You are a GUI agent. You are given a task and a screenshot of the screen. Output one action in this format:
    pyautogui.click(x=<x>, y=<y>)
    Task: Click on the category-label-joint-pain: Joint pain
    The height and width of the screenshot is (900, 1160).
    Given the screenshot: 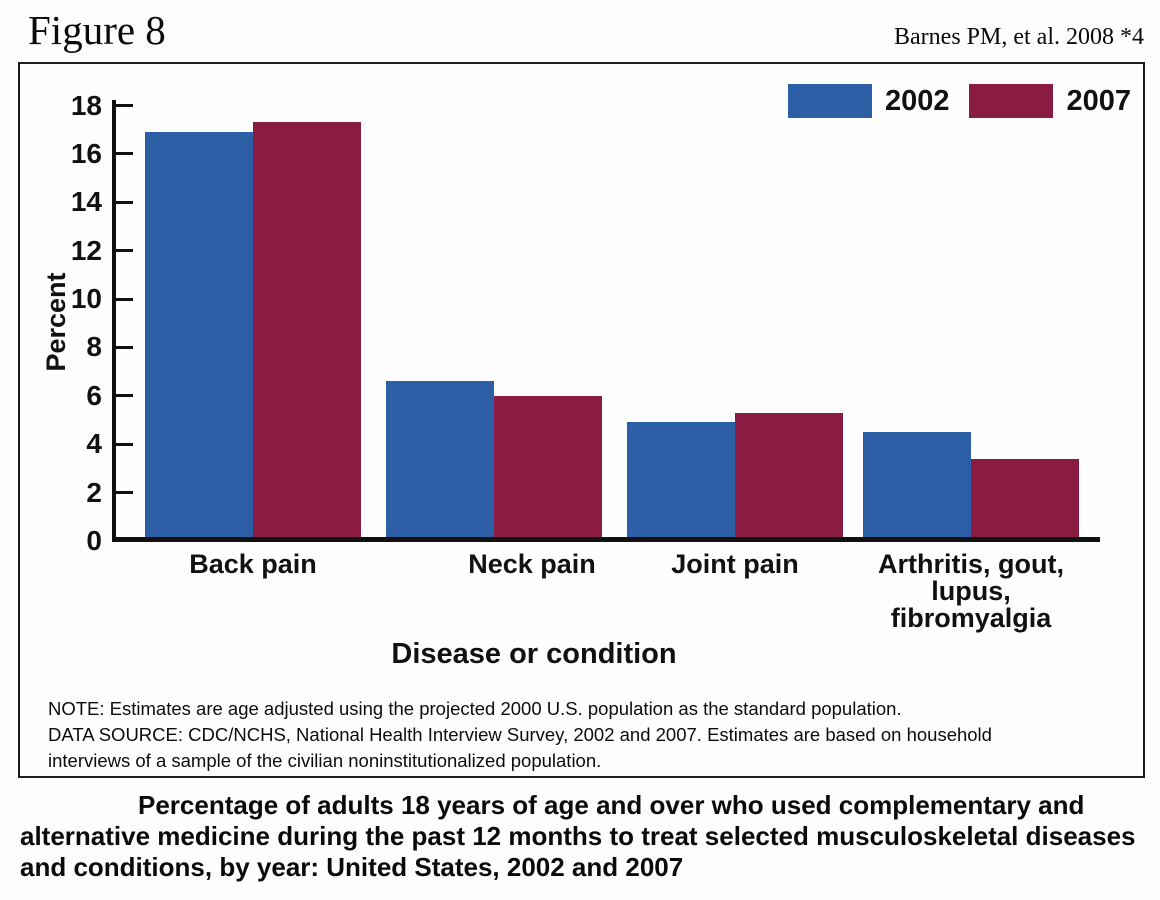 What is the action you would take?
    pyautogui.click(x=735, y=564)
    